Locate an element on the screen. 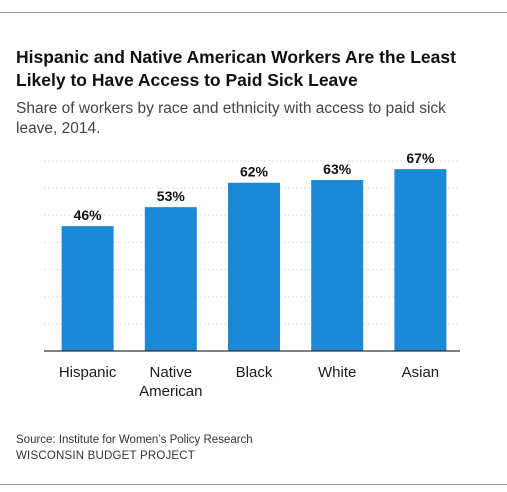 Image resolution: width=507 pixels, height=492 pixels. data-label: 63% is located at coordinates (337, 169).